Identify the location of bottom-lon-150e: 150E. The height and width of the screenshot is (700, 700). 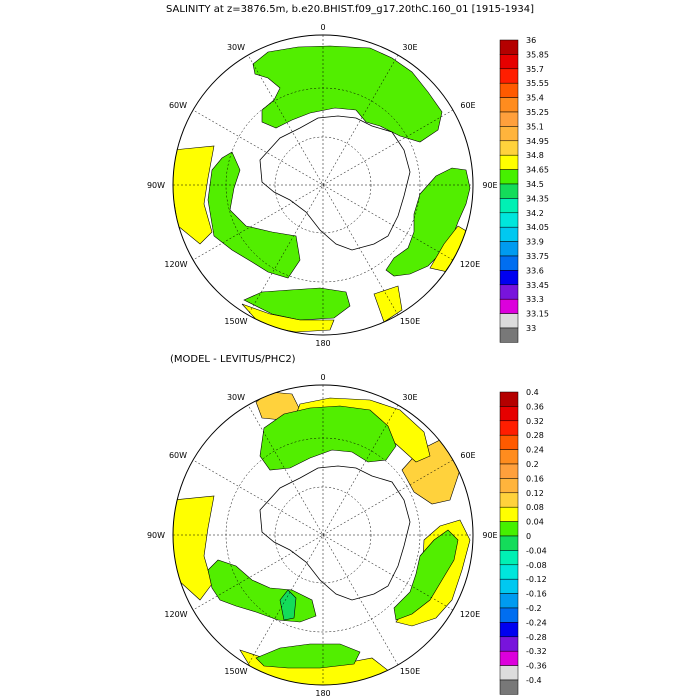
(410, 671).